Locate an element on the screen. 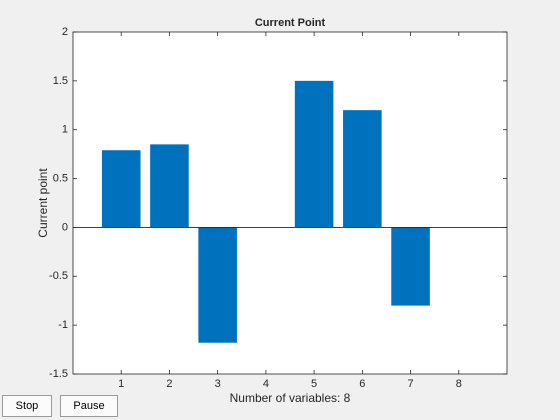  y-tick-label: 2 is located at coordinates (65, 32).